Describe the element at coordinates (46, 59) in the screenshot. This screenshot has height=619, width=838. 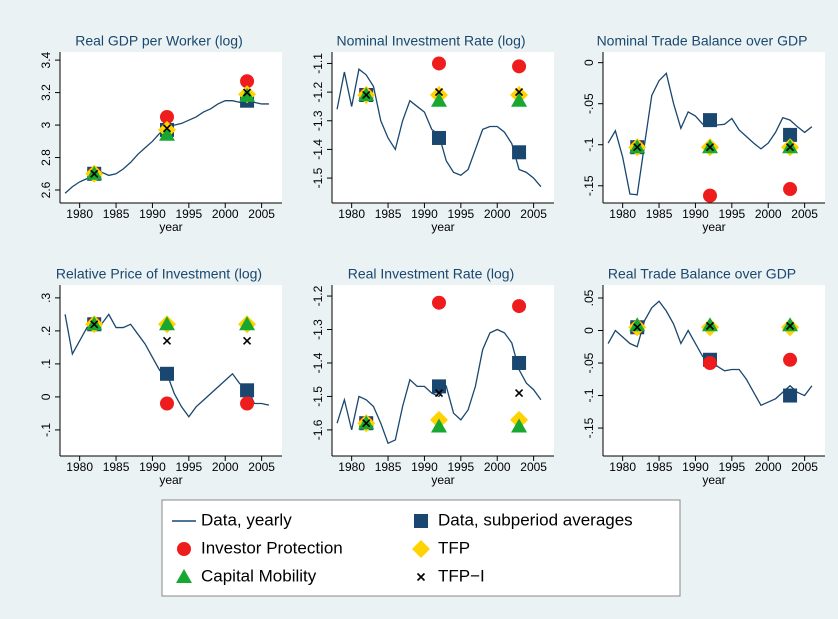
I see `y-tick-label: 3.4` at that location.